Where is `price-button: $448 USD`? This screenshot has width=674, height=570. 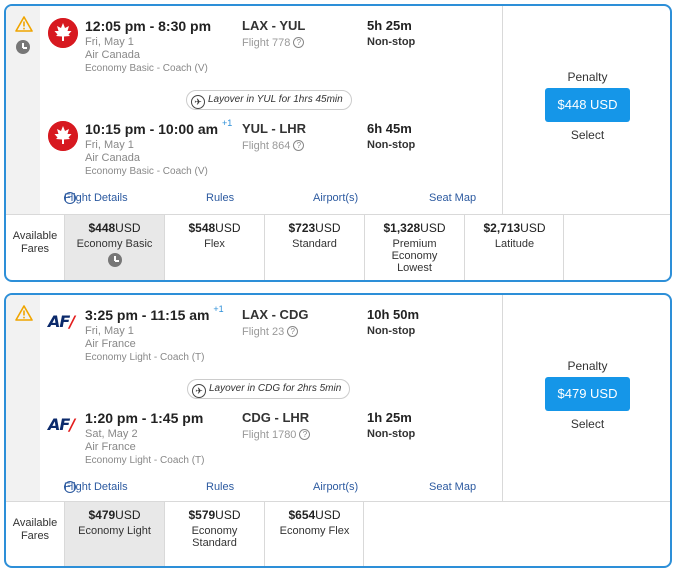
price-button: $448 USD is located at coordinates (587, 105).